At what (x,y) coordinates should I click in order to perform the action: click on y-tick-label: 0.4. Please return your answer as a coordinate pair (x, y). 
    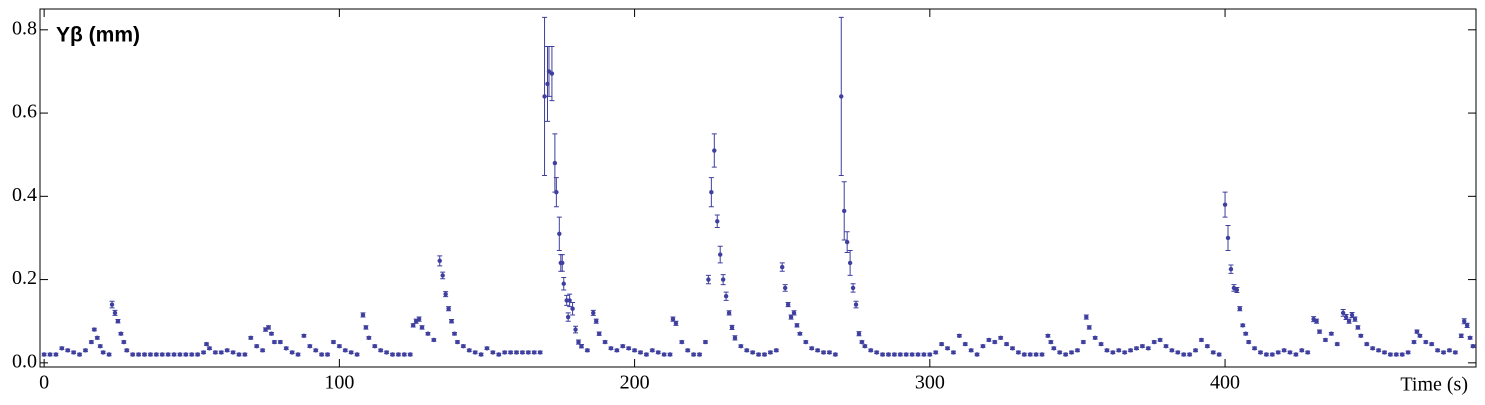
    Looking at the image, I should click on (24, 195).